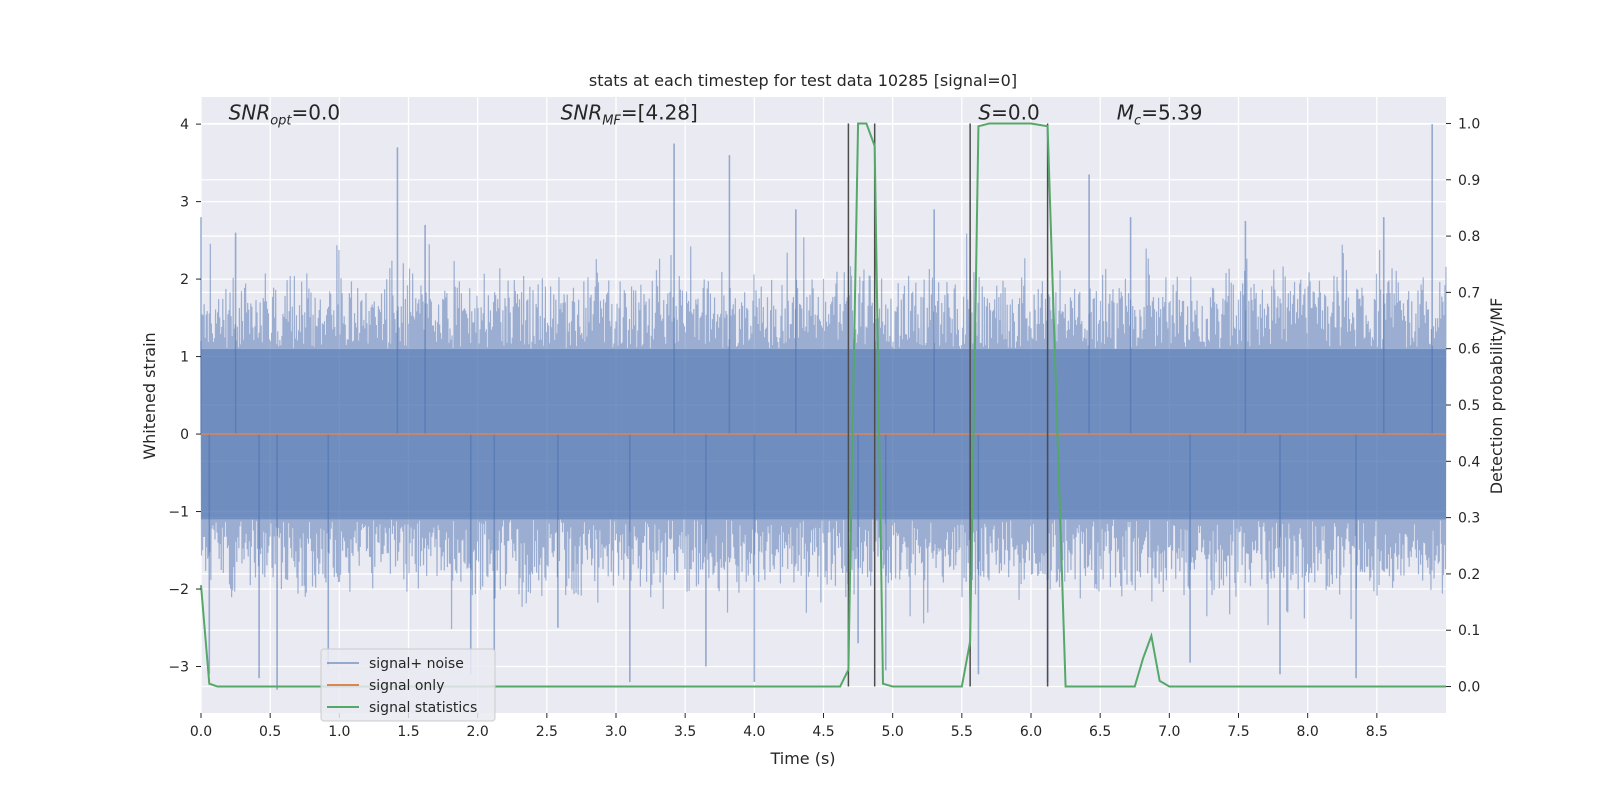 The width and height of the screenshot is (1600, 804). Describe the element at coordinates (1469, 181) in the screenshot. I see `y-right-tick-label: 0.9` at that location.